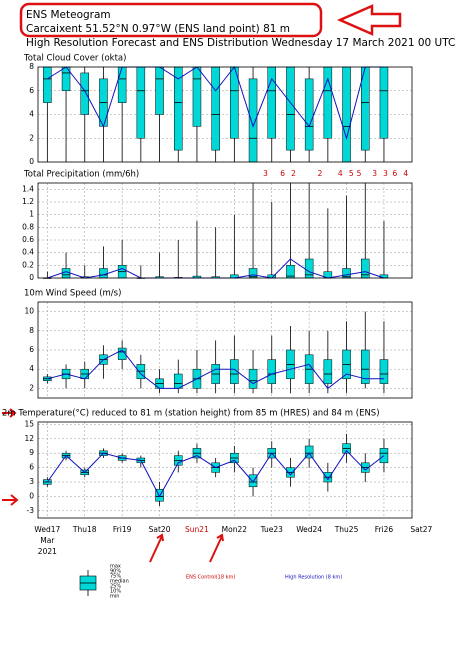 This screenshot has height=650, width=461. Describe the element at coordinates (31, 330) in the screenshot. I see `y-tick-label: 8` at that location.